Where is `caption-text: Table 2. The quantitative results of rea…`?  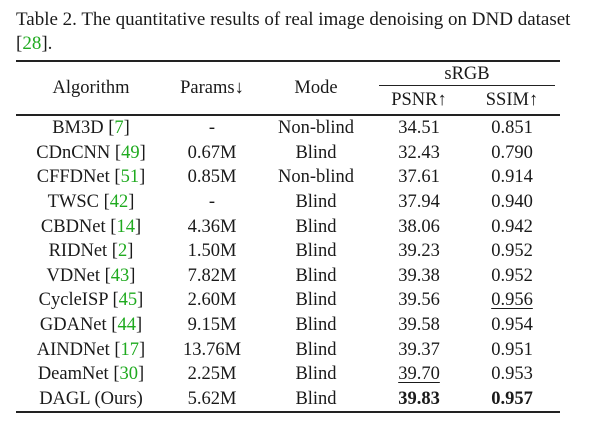 caption-text: Table 2. The quantitative results of rea… is located at coordinates (293, 31).